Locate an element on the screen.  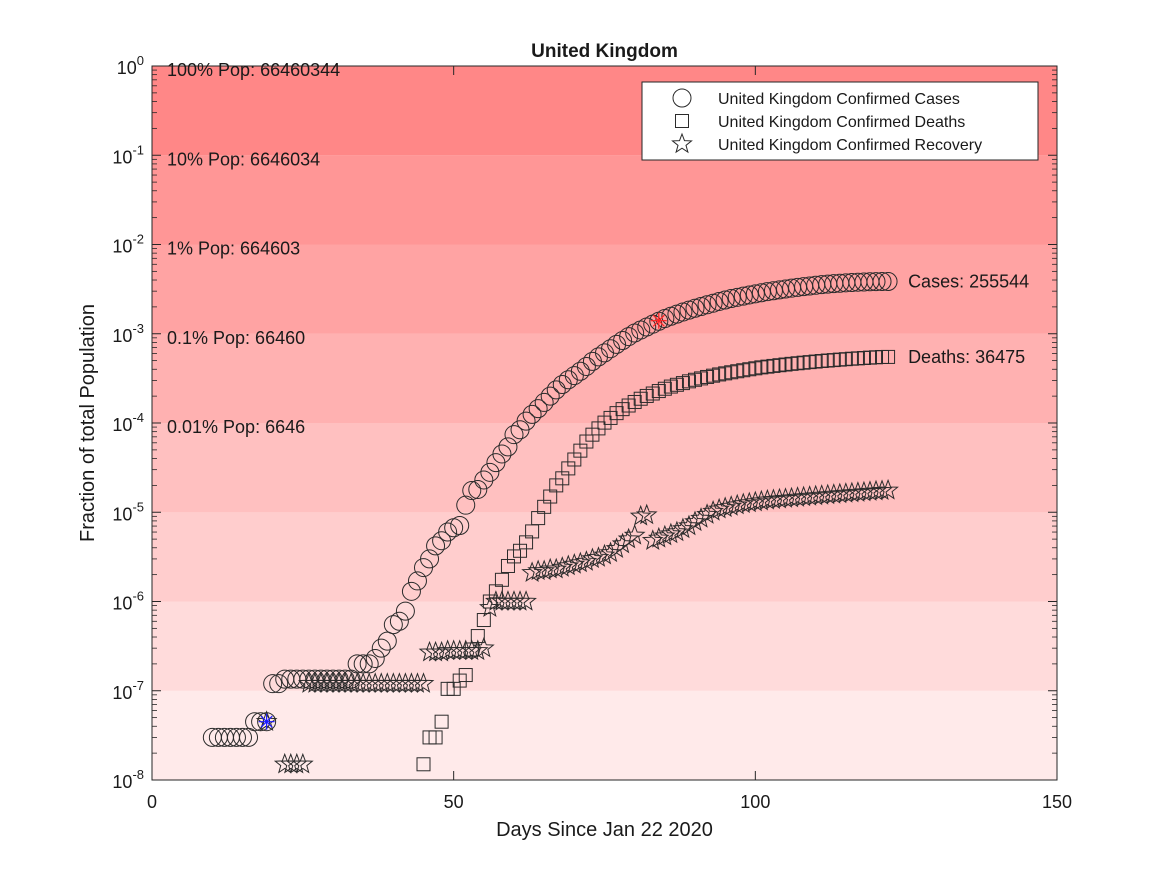
legend-entry: United Kingdom Confirmed Recovery is located at coordinates (850, 145).